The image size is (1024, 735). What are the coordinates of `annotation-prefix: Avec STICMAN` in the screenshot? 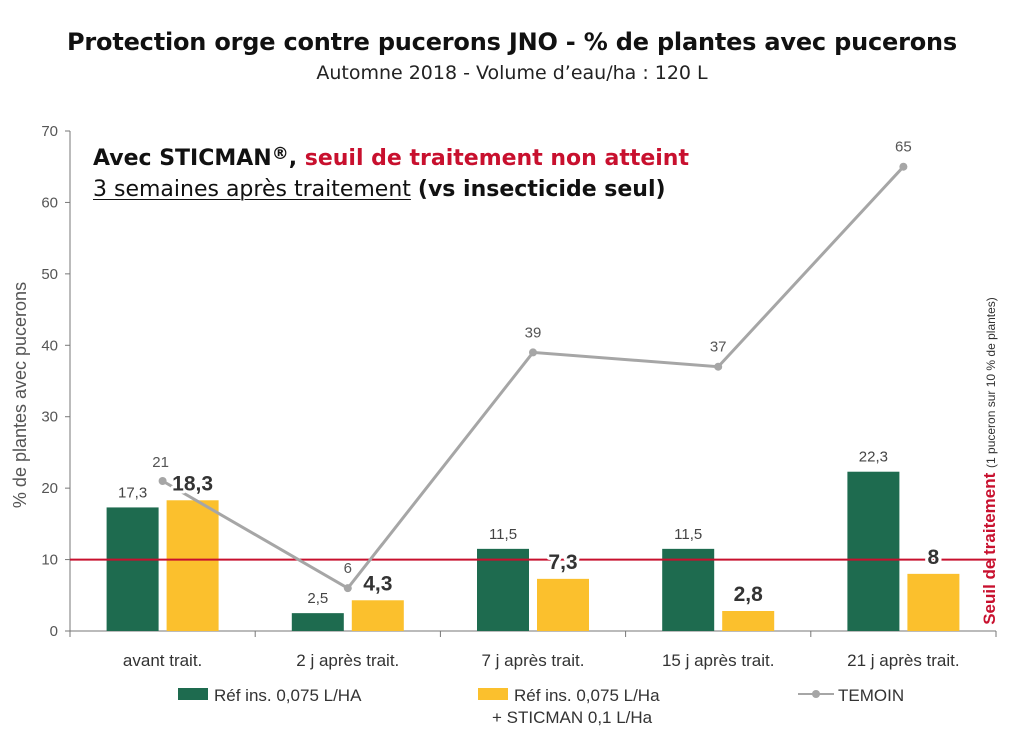 It's located at (182, 158).